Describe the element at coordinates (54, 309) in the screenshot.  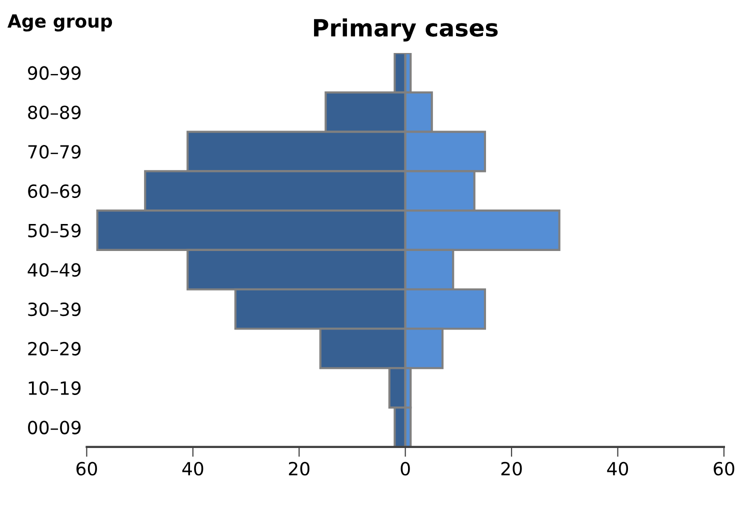
I see `y-tick-label: 30–39` at that location.